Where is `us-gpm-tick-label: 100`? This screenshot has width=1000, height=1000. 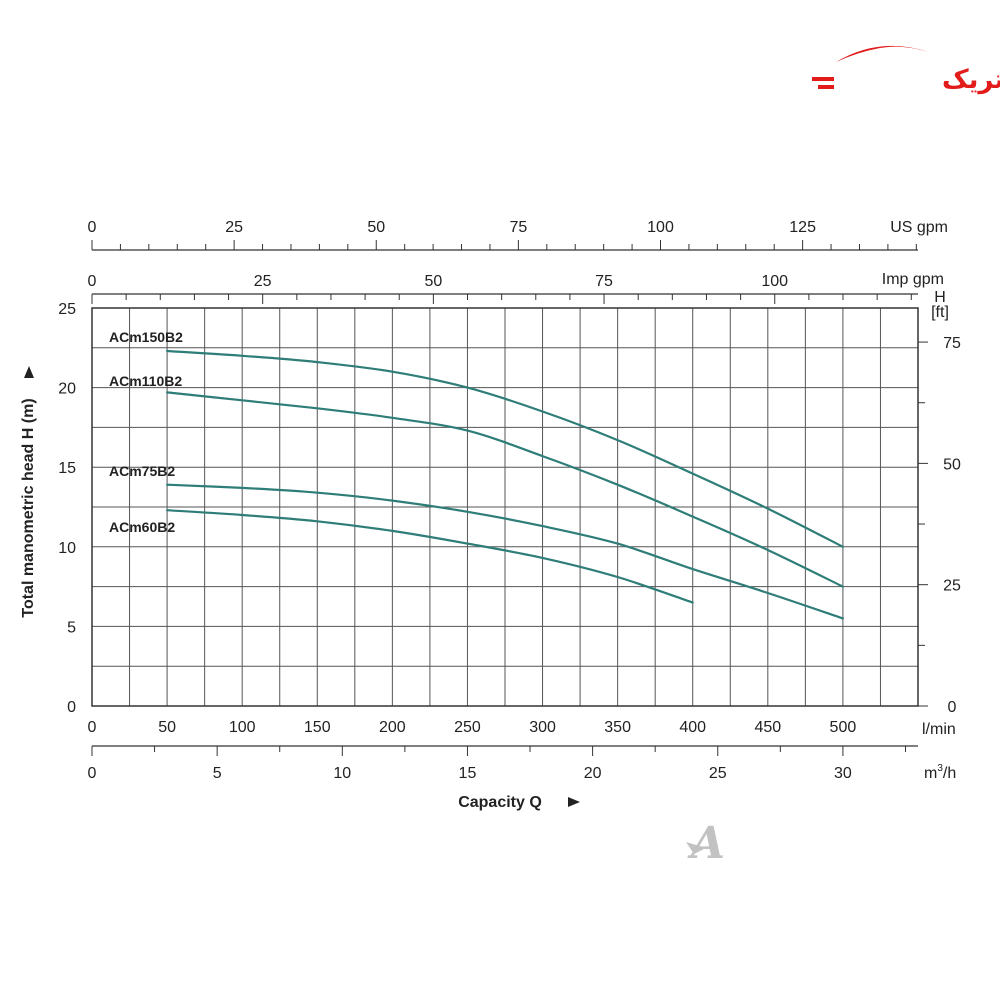
us-gpm-tick-label: 100 is located at coordinates (660, 227).